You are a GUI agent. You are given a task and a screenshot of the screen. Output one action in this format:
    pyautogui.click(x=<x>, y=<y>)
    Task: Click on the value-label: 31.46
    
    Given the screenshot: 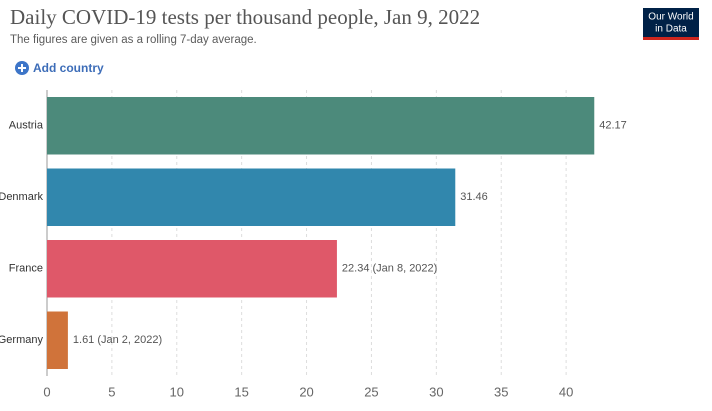 What is the action you would take?
    pyautogui.click(x=474, y=197)
    